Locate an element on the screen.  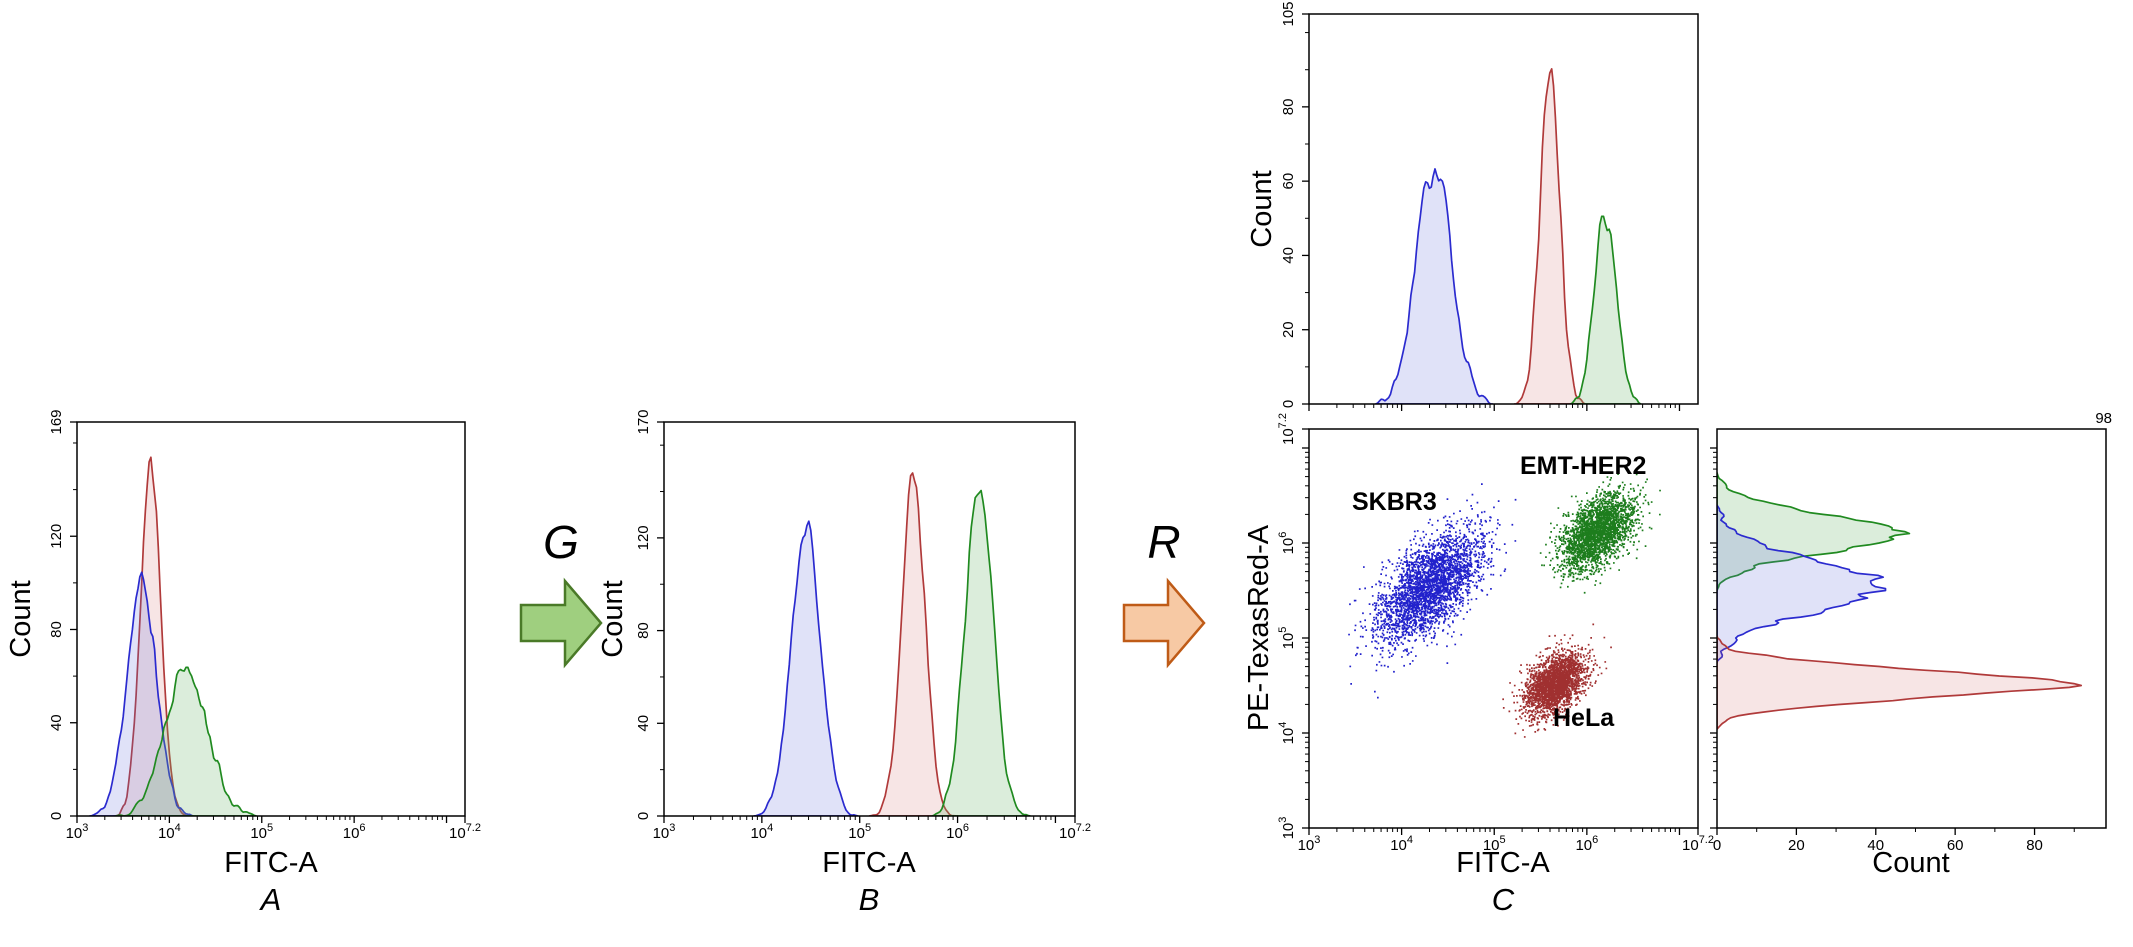
cluster-EMT-HER2 is located at coordinates (1600, 533).